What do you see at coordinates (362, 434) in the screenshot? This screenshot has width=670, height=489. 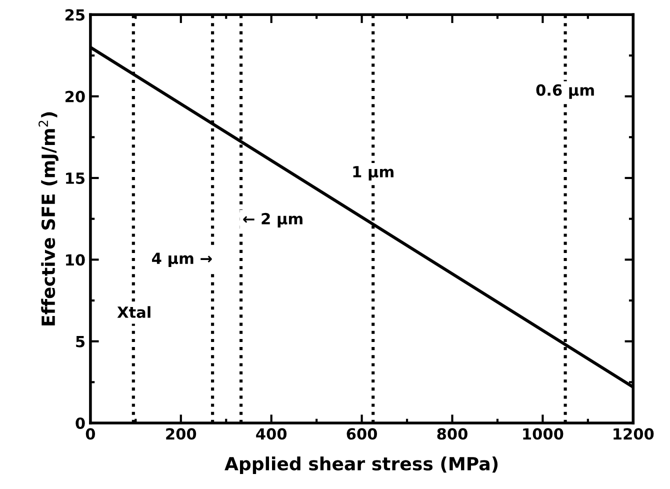 I see `x-tick-label: 600` at bounding box center [362, 434].